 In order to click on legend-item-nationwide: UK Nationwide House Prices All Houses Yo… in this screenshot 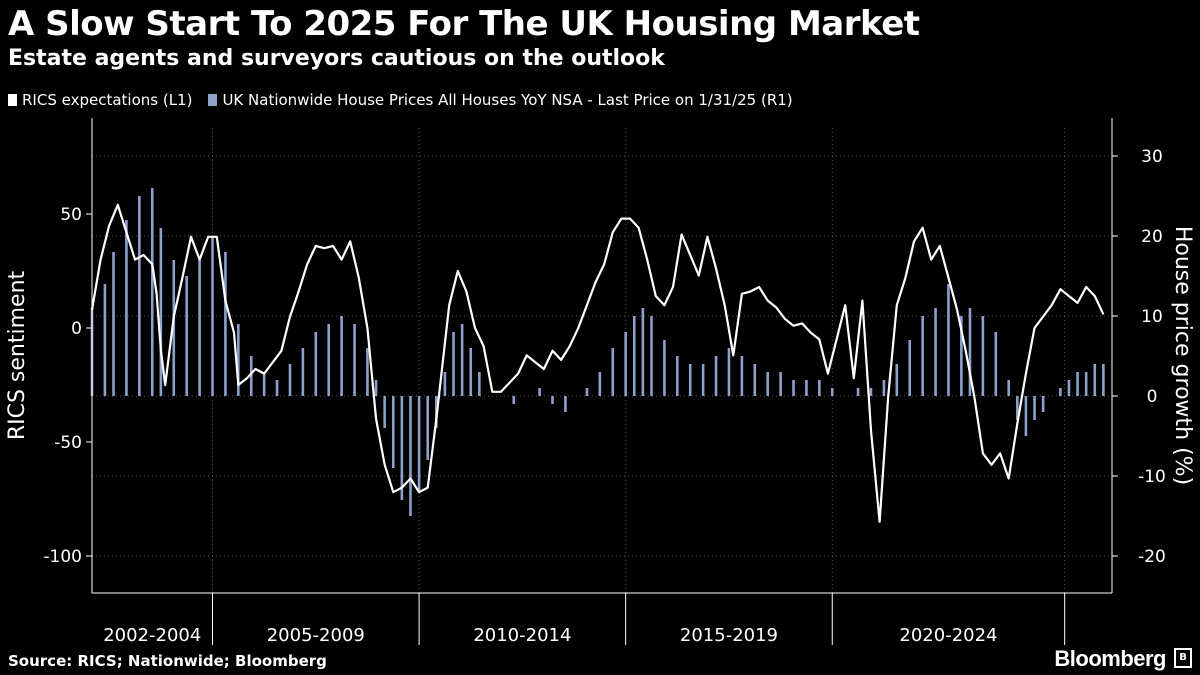, I will do `click(500, 100)`.